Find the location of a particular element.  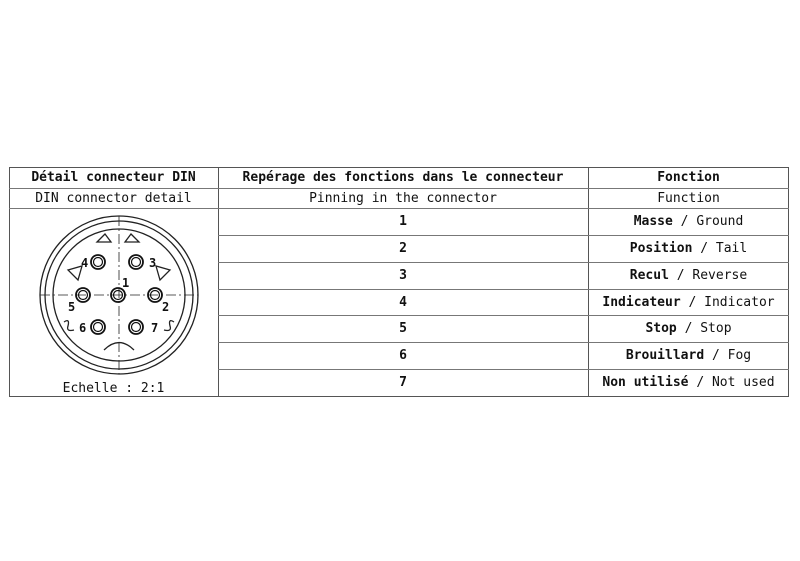

function-cell: Non utilisé / Not used is located at coordinates (688, 382).